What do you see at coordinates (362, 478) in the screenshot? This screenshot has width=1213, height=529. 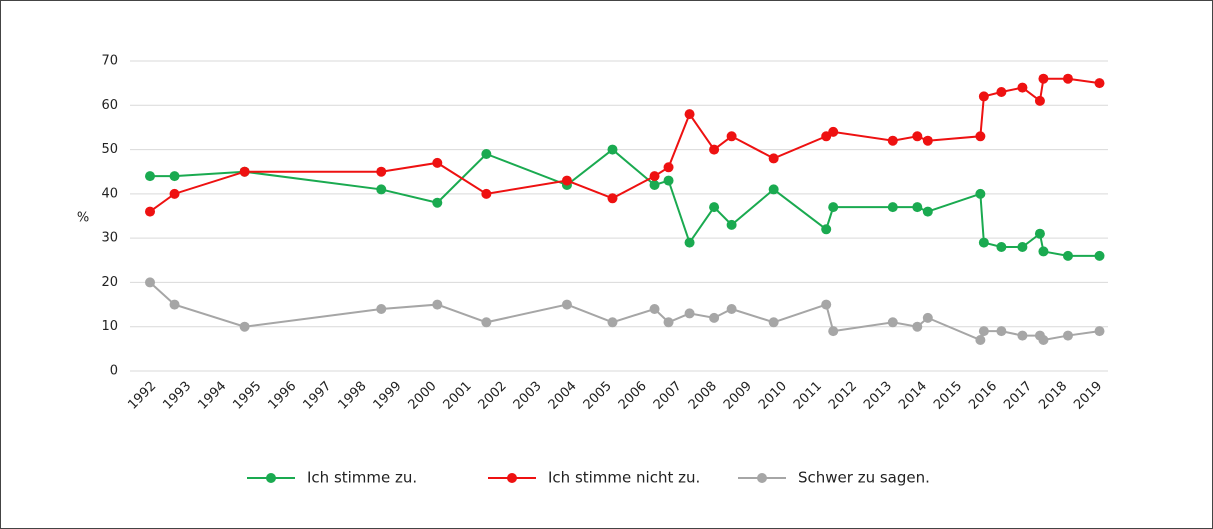 I see `legend-label: Ich stimme zu.` at bounding box center [362, 478].